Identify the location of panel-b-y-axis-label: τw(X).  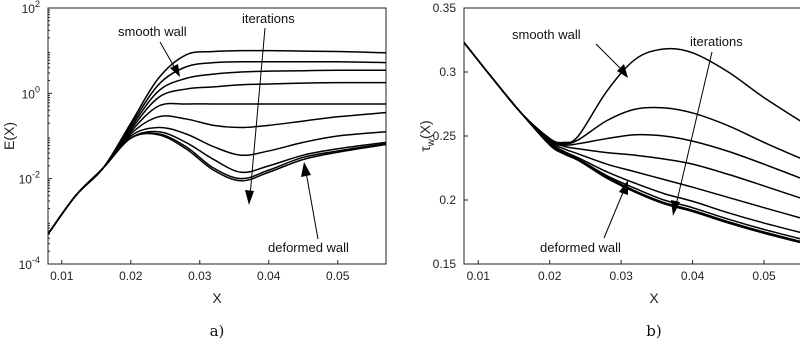
(427, 135).